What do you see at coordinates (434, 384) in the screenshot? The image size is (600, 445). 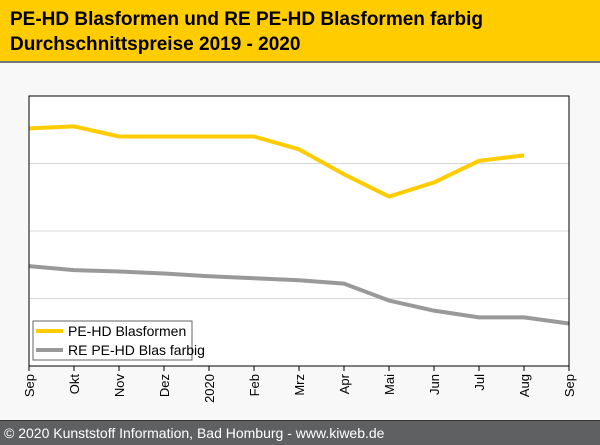 I see `x-tick-label: Jun` at bounding box center [434, 384].